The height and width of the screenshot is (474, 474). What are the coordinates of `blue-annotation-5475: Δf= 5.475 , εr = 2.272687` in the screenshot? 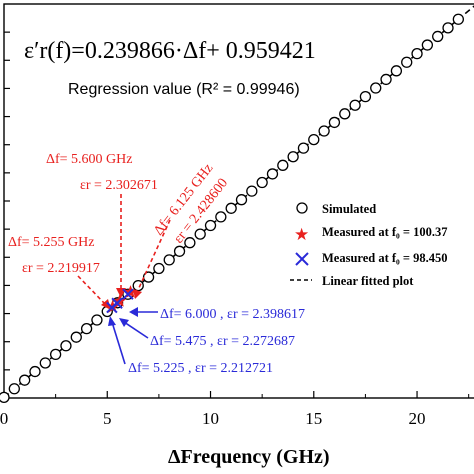 It's located at (222, 341).